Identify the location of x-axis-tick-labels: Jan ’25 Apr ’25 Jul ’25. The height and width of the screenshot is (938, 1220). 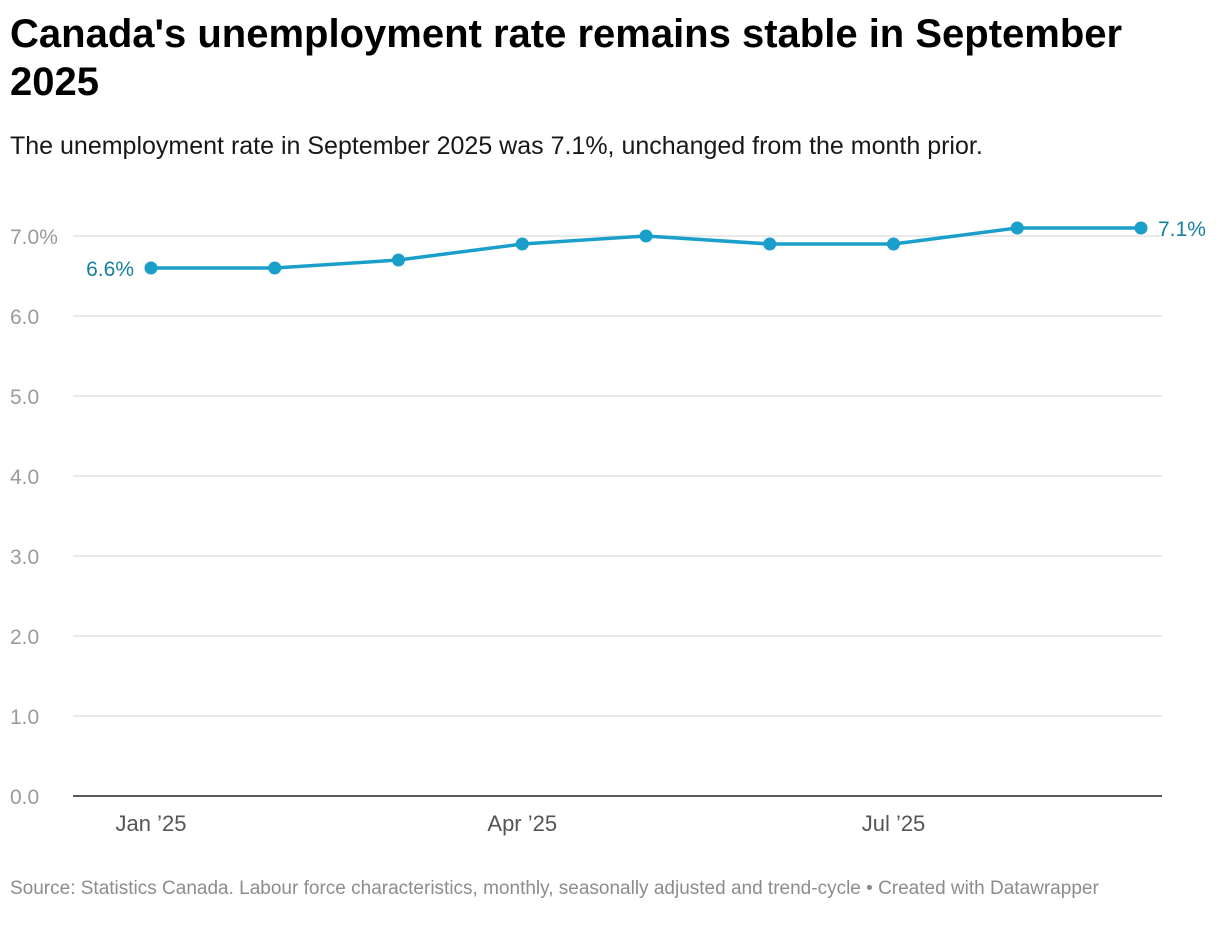
(521, 823).